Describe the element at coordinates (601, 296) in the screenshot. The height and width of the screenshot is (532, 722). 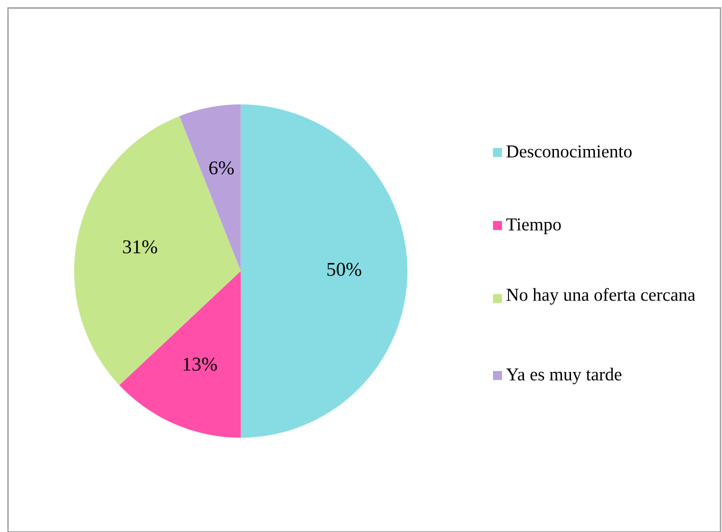
I see `legend-label: No hay una oferta cercana` at that location.